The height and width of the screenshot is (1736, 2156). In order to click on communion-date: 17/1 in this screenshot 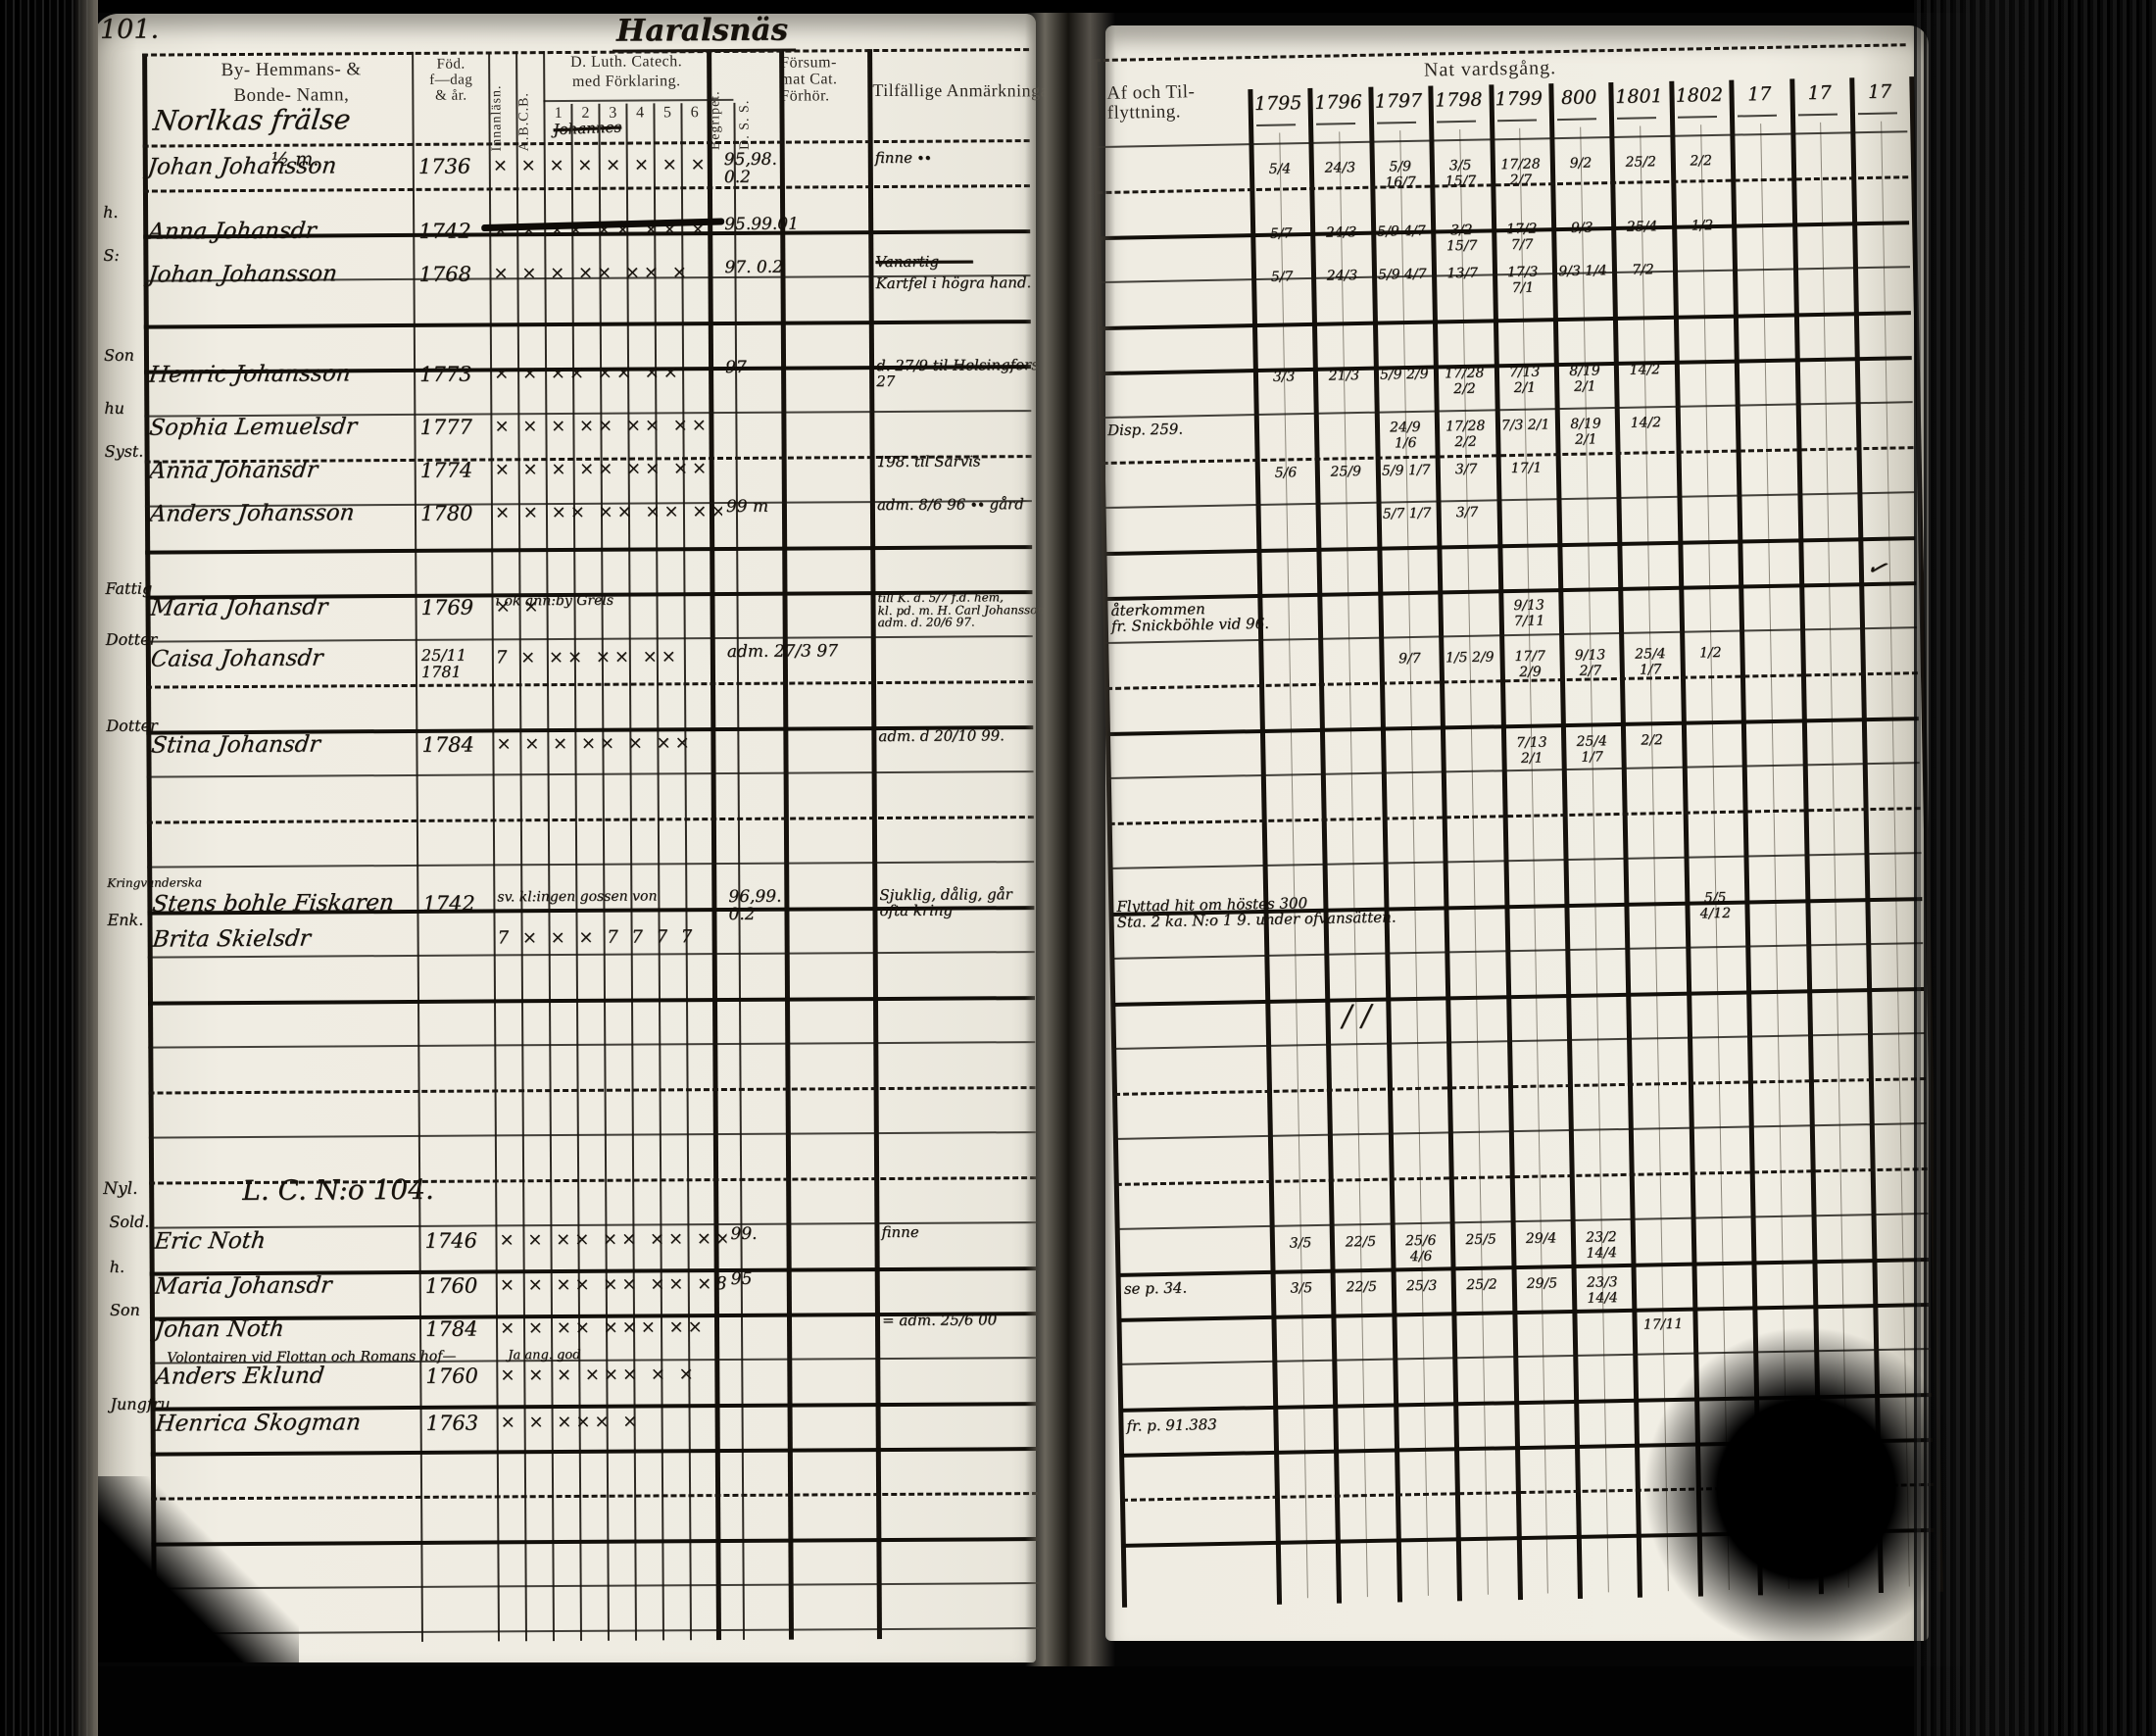, I will do `click(1526, 469)`.